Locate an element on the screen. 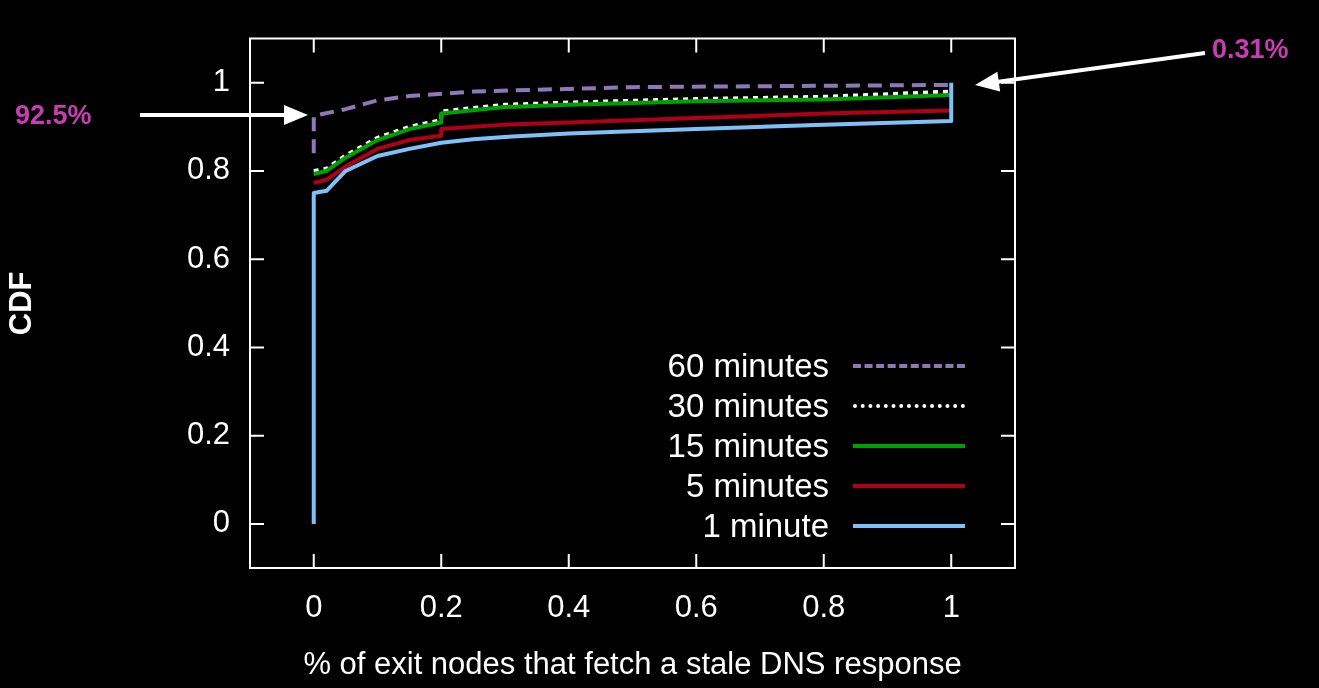  legend-label: 5 minutes is located at coordinates (757, 486).